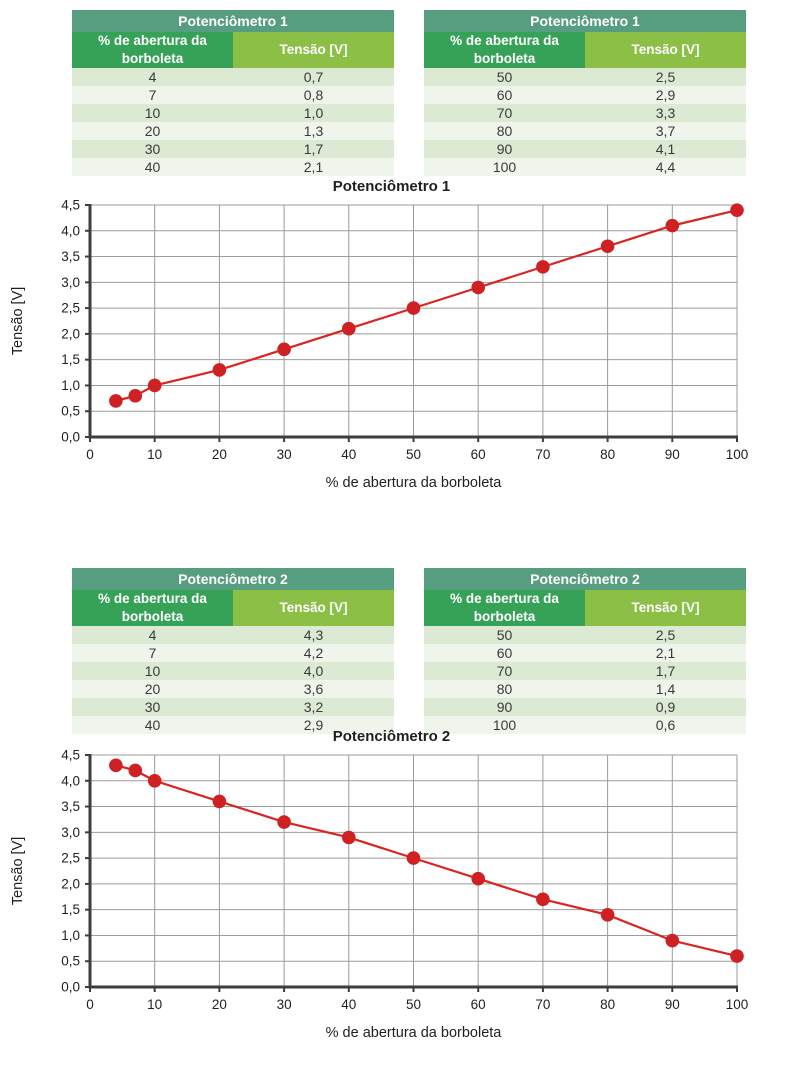  Describe the element at coordinates (70, 806) in the screenshot. I see `y-tick-label: 3,5` at that location.